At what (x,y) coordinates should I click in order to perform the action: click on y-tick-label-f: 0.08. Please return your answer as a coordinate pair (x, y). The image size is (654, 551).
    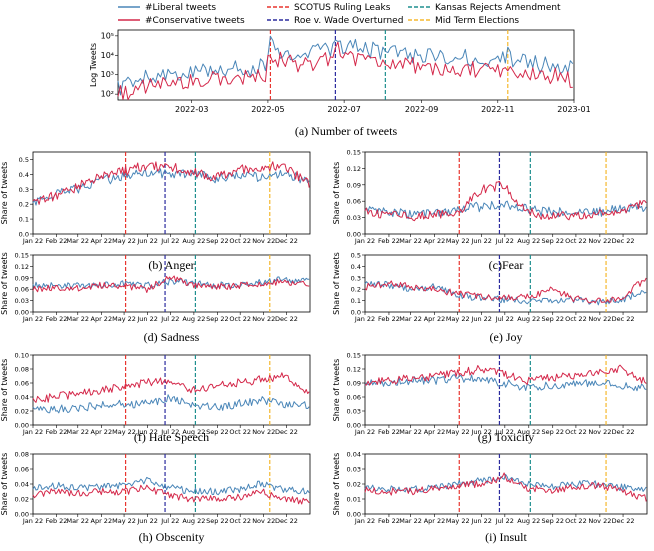
    Looking at the image, I should click on (22, 370).